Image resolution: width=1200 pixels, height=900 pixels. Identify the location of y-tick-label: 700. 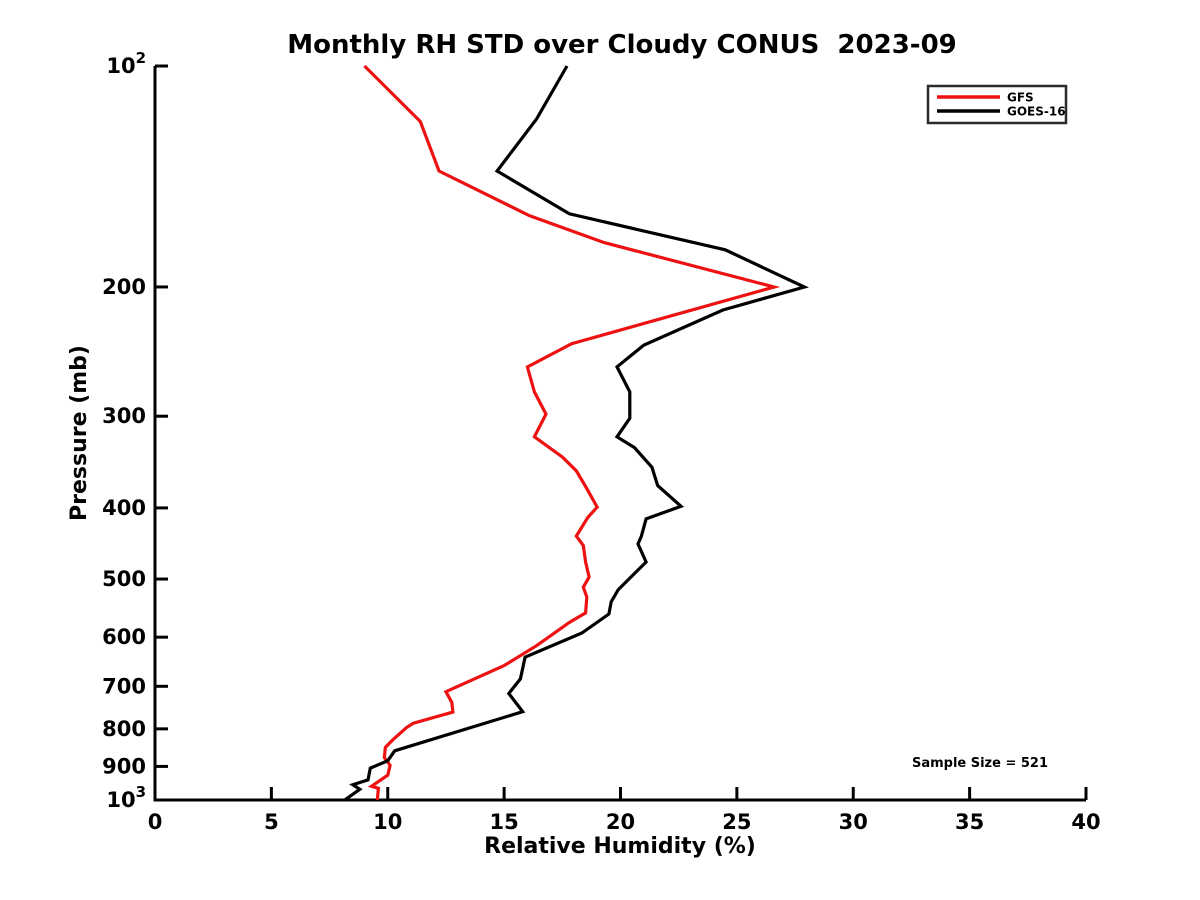
(124, 686).